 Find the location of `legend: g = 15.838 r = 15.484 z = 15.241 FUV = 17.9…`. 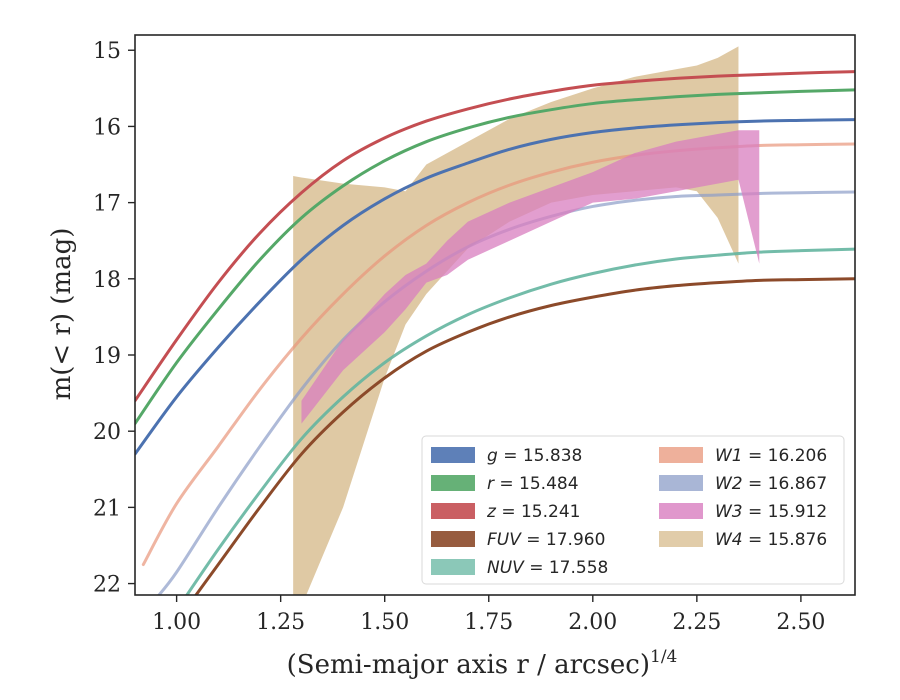

legend: g = 15.838 r = 15.484 z = 15.241 FUV = 17.9… is located at coordinates (633, 510).